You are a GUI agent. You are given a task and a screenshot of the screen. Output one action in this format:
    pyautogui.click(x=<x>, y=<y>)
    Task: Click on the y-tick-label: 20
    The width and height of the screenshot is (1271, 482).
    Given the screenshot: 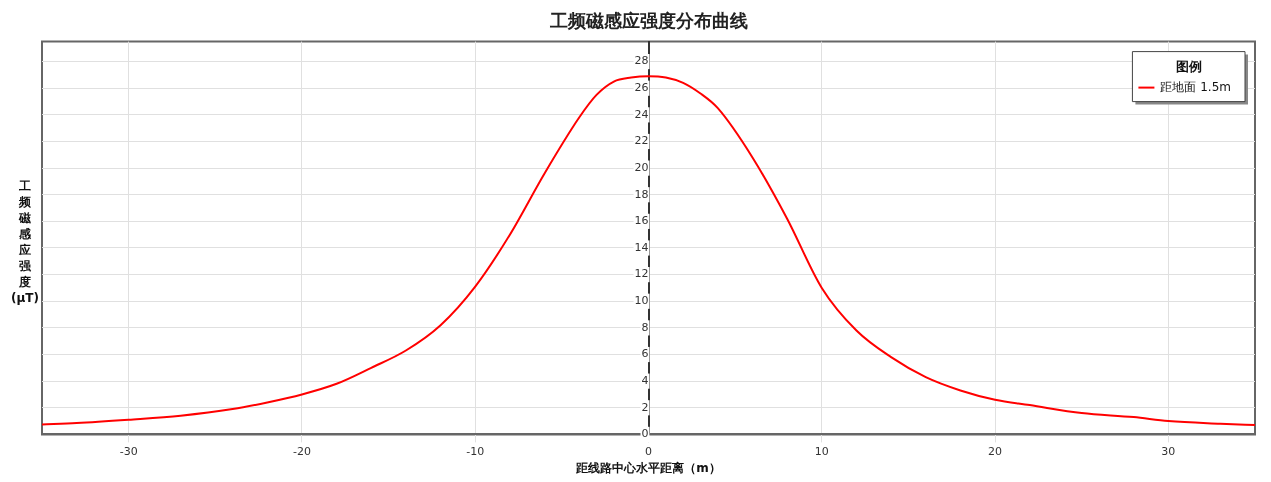 What is the action you would take?
    pyautogui.click(x=641, y=167)
    